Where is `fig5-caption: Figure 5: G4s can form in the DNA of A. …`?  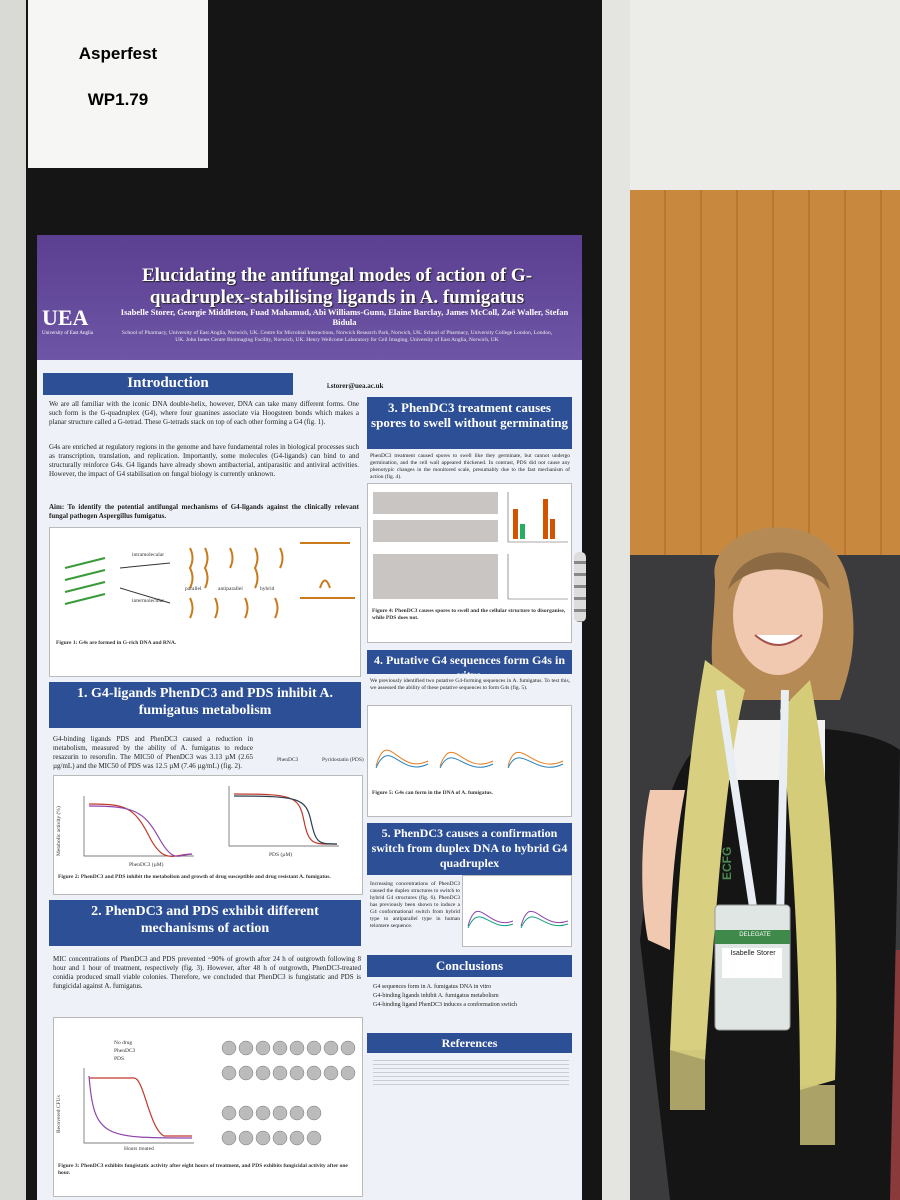
fig5-caption: Figure 5: G4s can form in the DNA of A. … is located at coordinates (432, 793).